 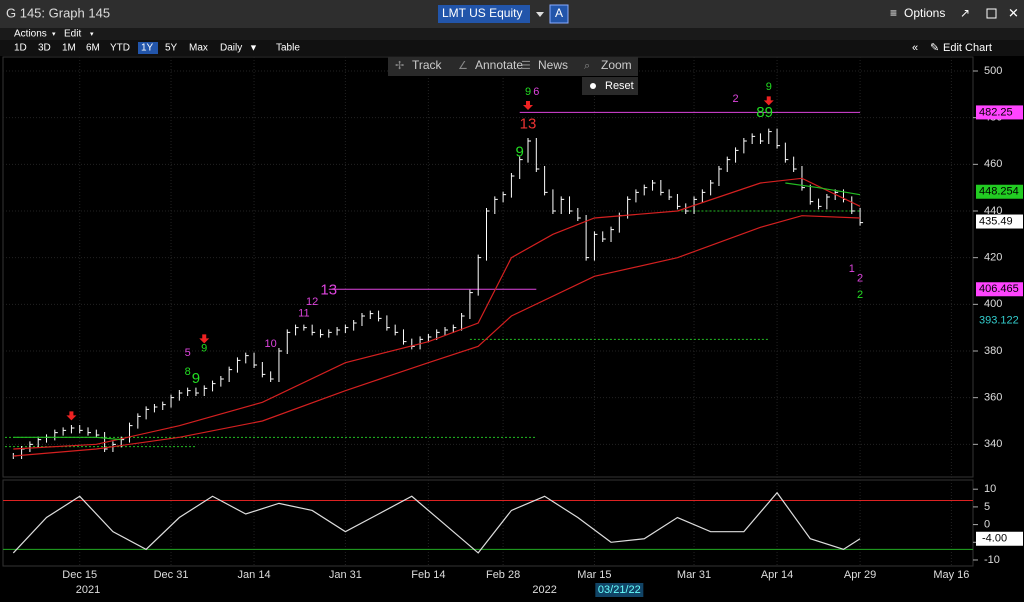 What do you see at coordinates (204, 339) in the screenshot?
I see `sell-signal` at bounding box center [204, 339].